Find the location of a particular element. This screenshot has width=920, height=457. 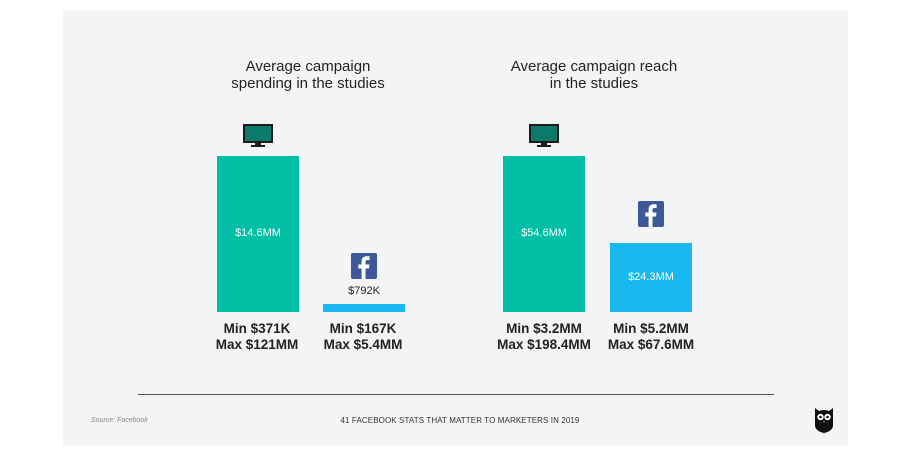

chart-spending-title: Average campaign spending in the studies is located at coordinates (308, 75).